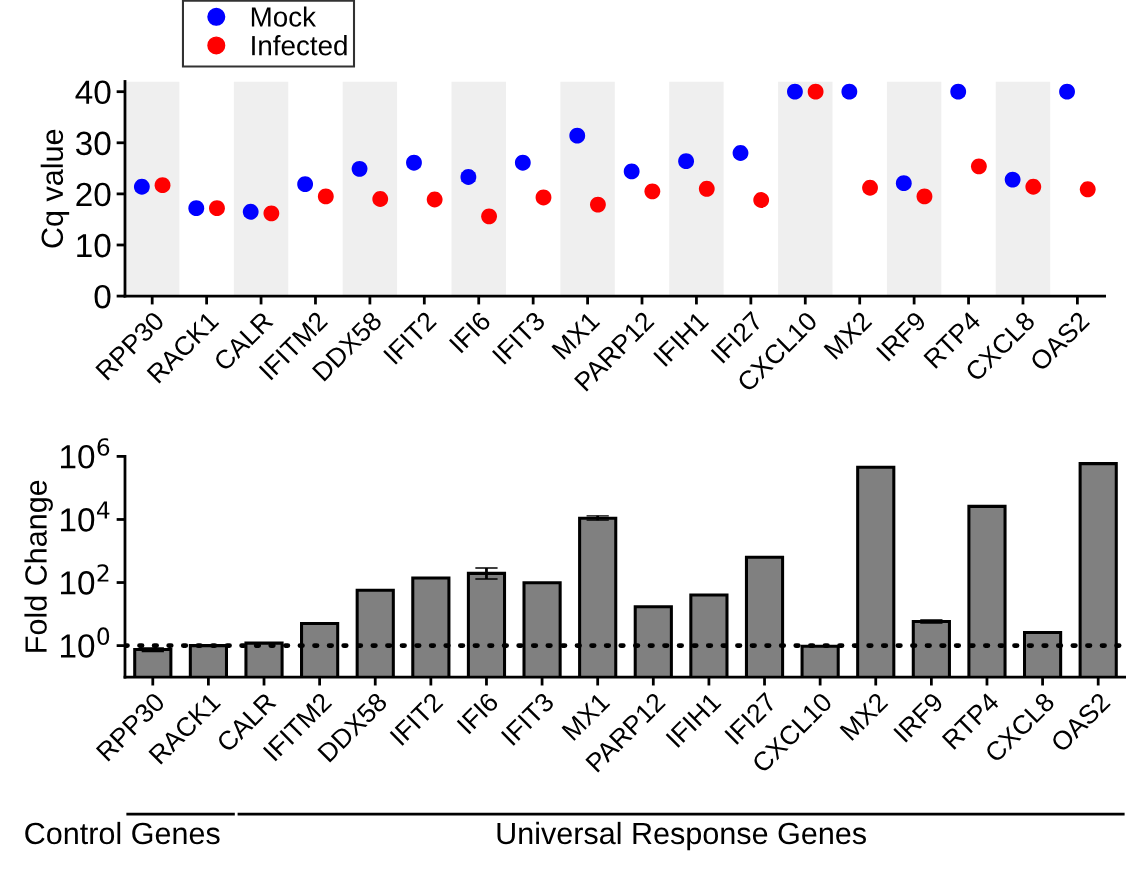 This screenshot has width=1126, height=876. I want to click on y-axis-title: Fold Change, so click(38, 566).